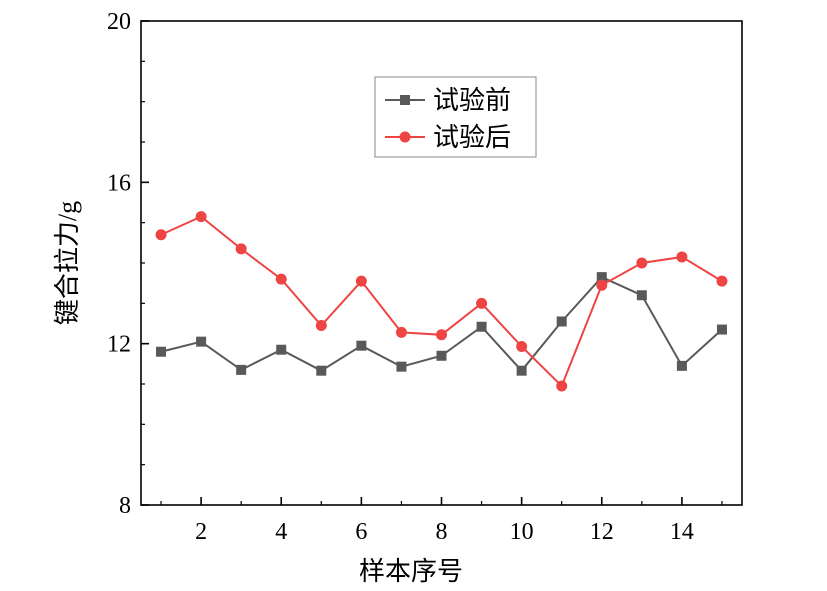 This screenshot has height=591, width=827. I want to click on x-axis-label: 样本序号, so click(411, 571).